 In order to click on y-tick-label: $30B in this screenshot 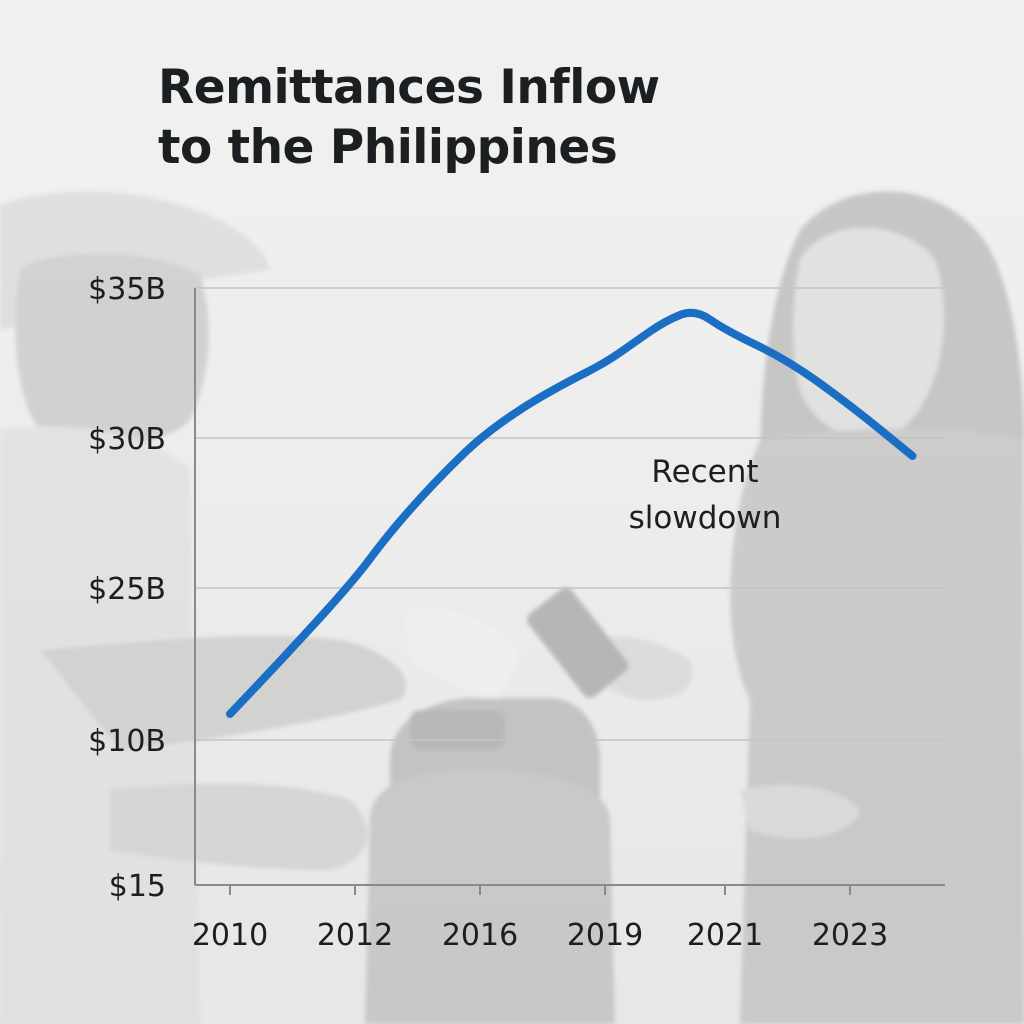, I will do `click(127, 439)`.